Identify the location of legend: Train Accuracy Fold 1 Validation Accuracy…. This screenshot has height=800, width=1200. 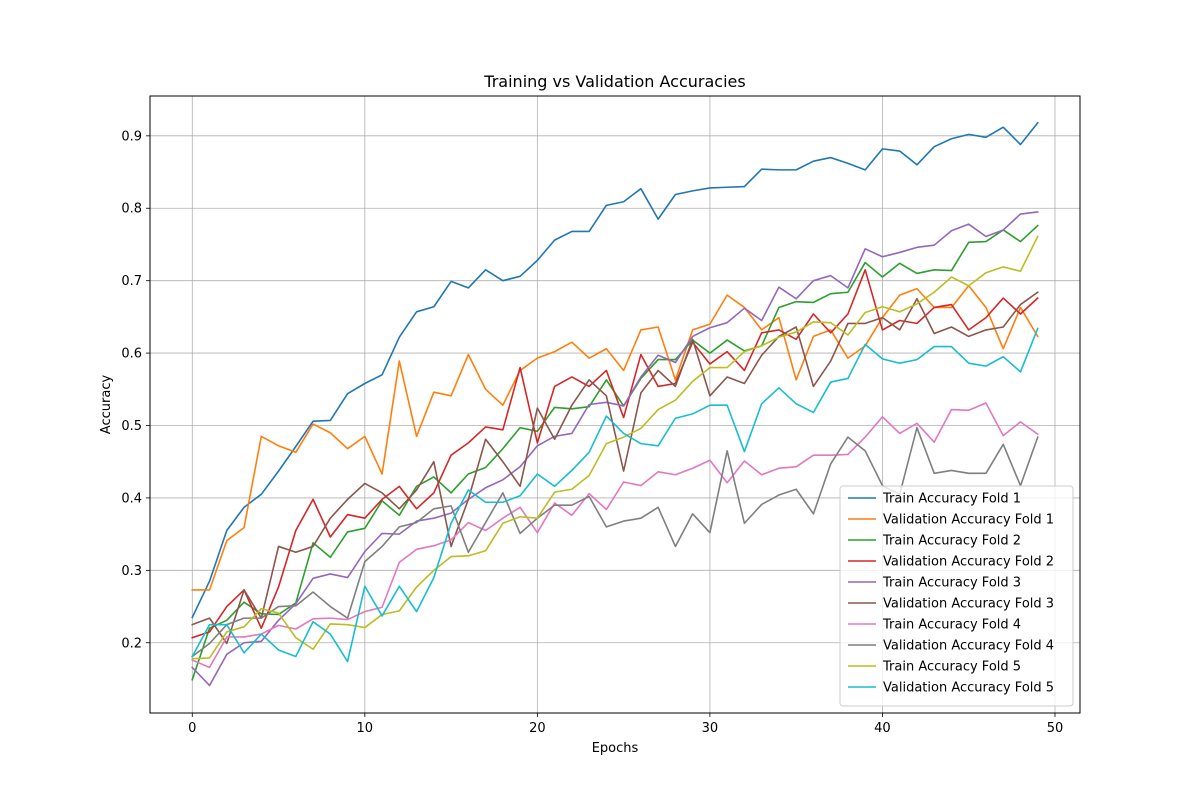
(956, 596).